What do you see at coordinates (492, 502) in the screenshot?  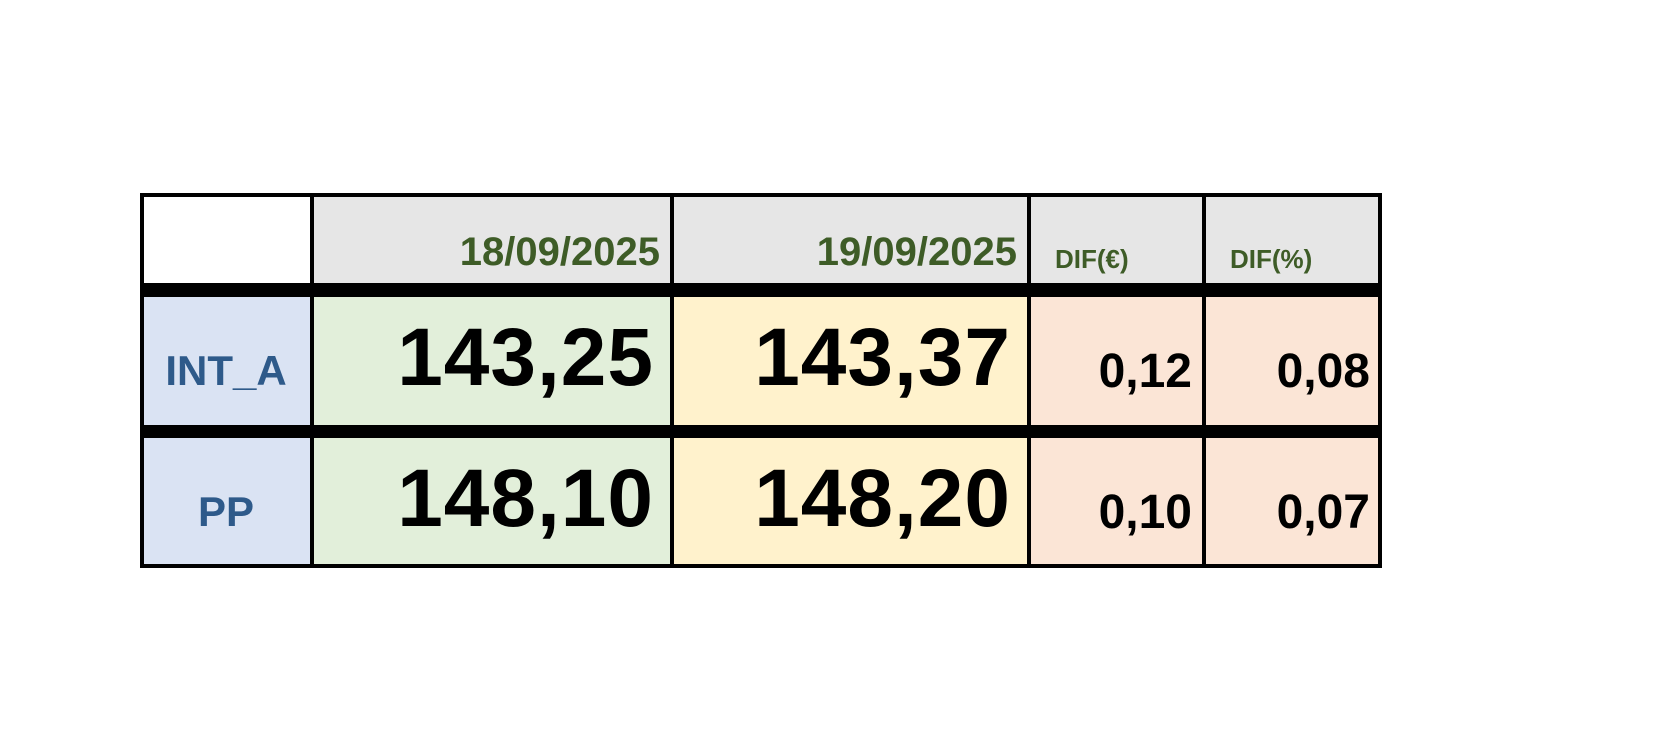 I see `value-cell: 148,10` at bounding box center [492, 502].